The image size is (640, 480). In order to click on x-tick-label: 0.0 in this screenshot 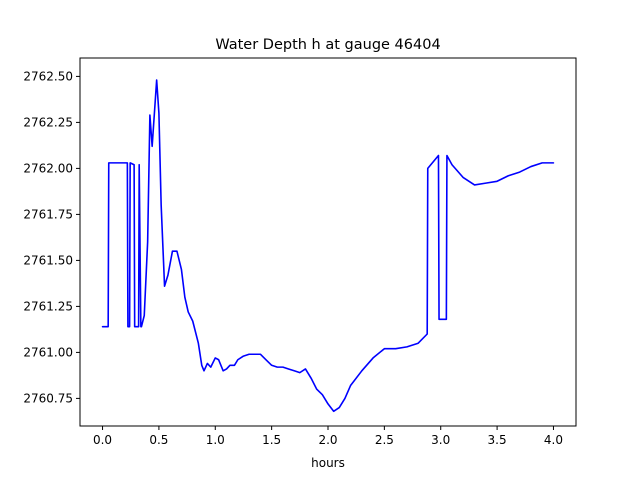, I will do `click(102, 440)`.